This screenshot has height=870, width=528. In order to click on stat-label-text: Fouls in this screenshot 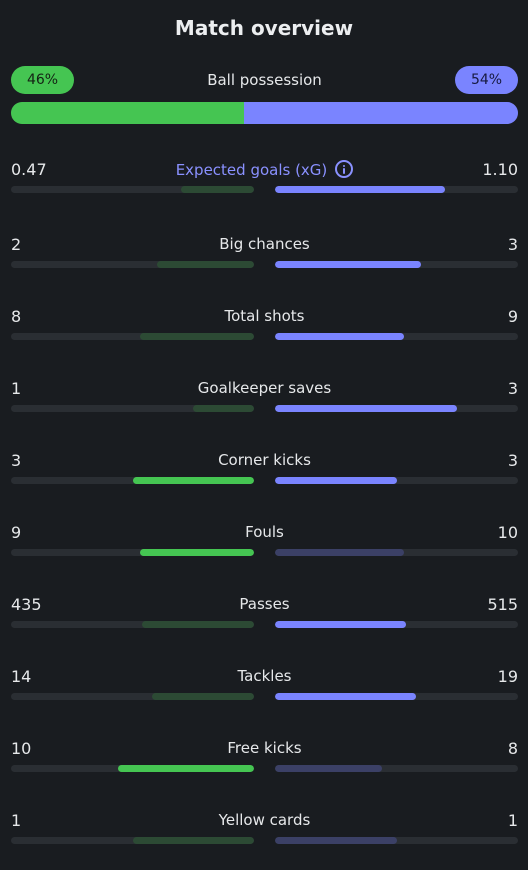, I will do `click(264, 532)`.